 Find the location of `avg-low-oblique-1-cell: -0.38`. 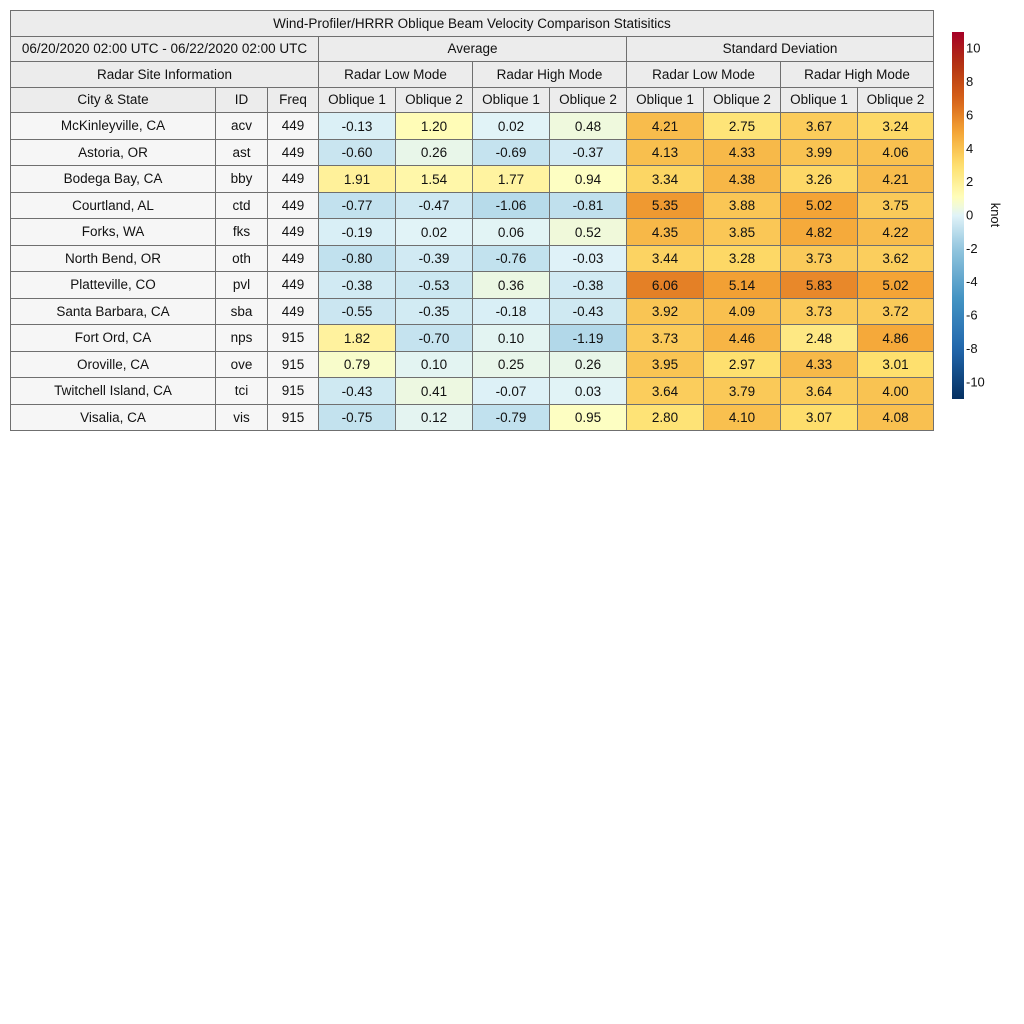

avg-low-oblique-1-cell: -0.38 is located at coordinates (357, 285).